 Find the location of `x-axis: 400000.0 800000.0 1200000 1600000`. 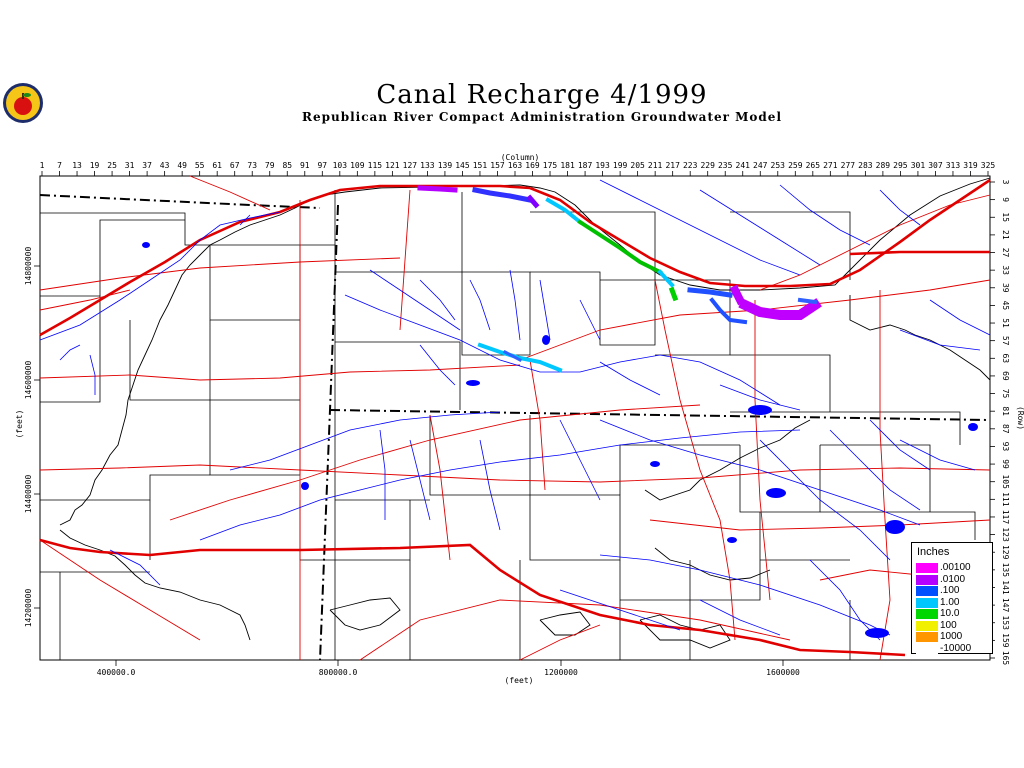

x-axis: 400000.0 800000.0 1200000 1600000 is located at coordinates (448, 668).